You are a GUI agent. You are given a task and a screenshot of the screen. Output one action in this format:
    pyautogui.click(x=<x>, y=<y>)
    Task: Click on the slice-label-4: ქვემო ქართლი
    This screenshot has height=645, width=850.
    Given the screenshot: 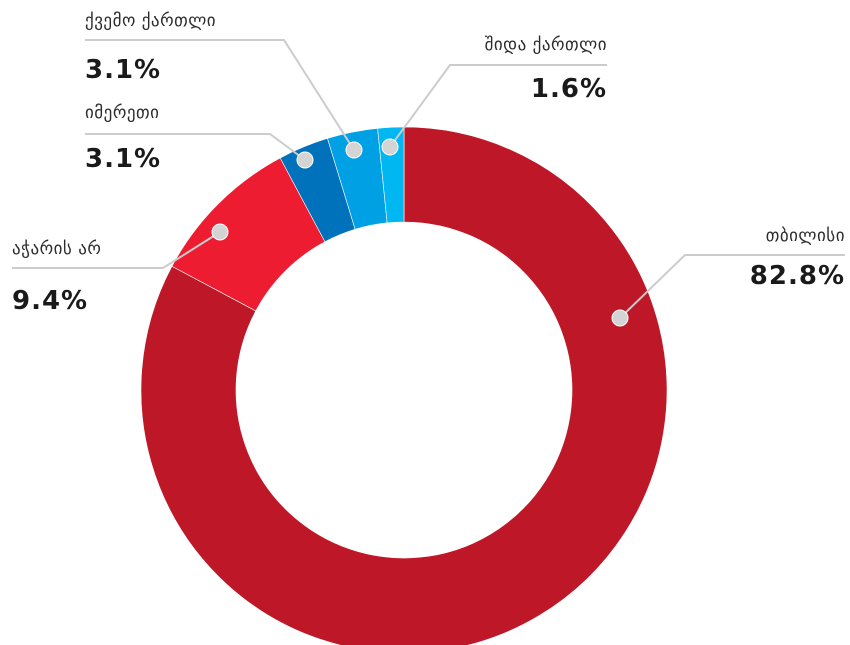 What is the action you would take?
    pyautogui.click(x=150, y=21)
    